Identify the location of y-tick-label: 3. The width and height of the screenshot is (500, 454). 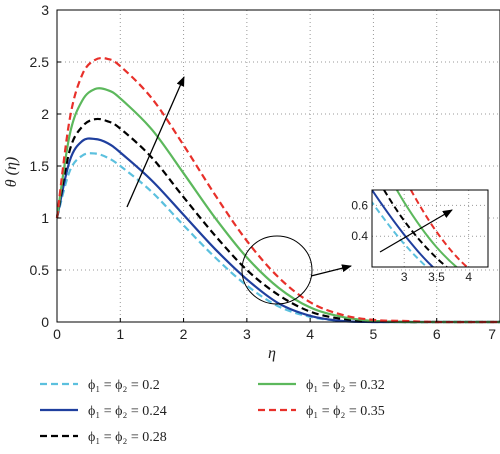
(45, 10).